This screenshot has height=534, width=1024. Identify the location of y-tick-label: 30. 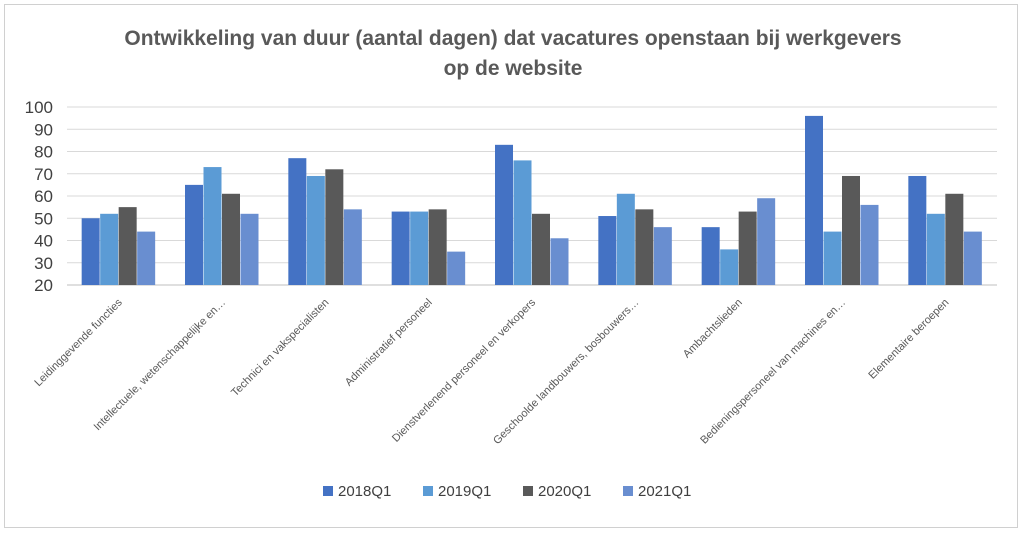
(43, 263).